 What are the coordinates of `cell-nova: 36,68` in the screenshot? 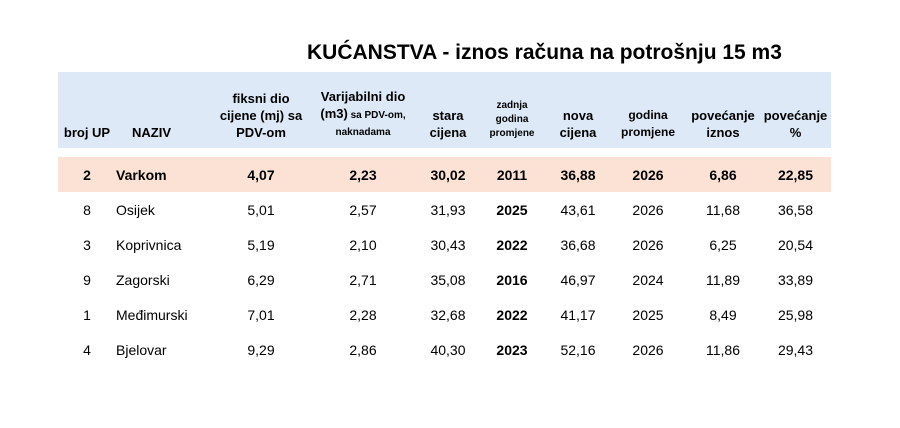 It's located at (578, 244).